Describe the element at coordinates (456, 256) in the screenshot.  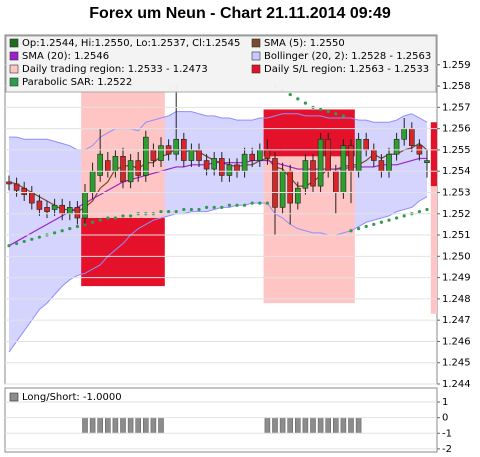
I see `y-tick-label: 1.250` at that location.